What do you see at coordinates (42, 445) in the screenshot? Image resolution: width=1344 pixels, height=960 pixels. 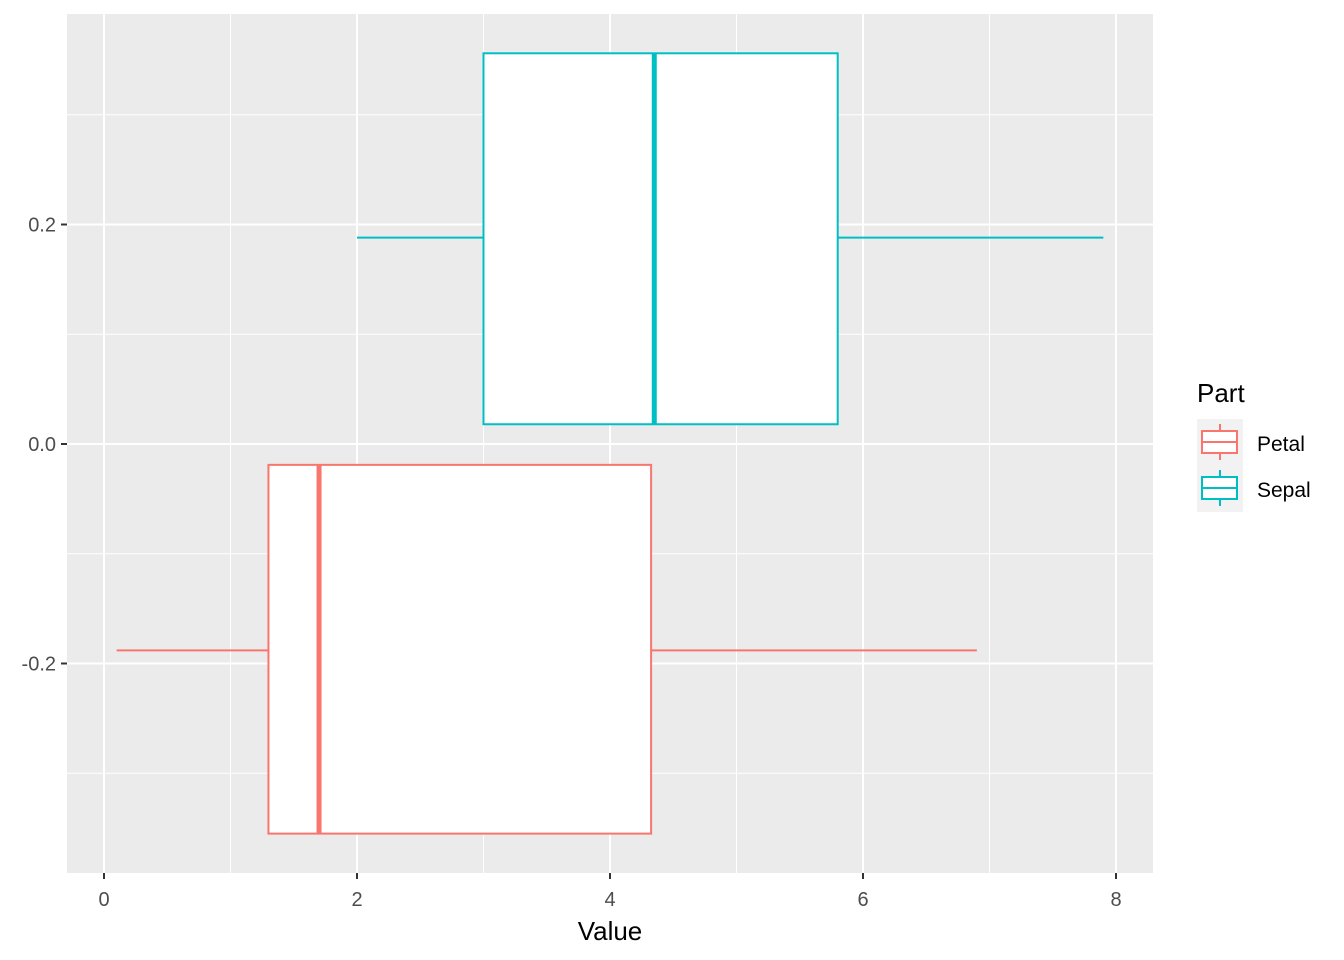 I see `y-tick-label: 0.0` at bounding box center [42, 445].